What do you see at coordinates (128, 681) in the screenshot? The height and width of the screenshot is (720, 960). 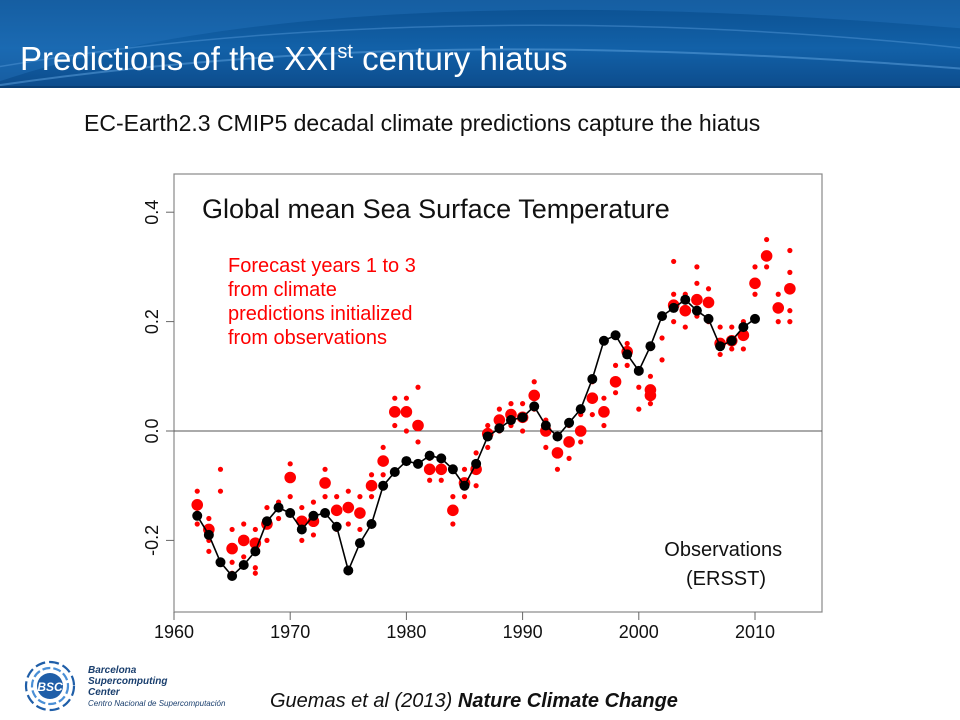 I see `bsc-line: Supercomputing` at bounding box center [128, 681].